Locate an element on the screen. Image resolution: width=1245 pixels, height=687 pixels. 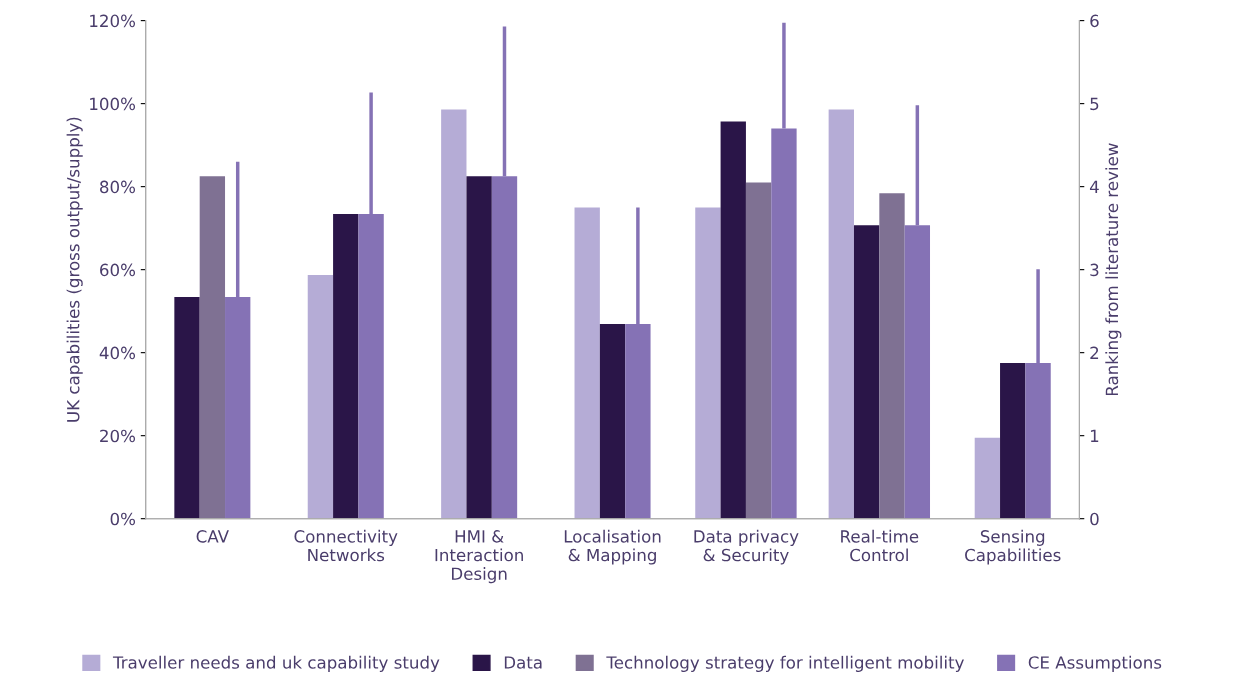
y-tick-label: 40% is located at coordinates (117, 353).